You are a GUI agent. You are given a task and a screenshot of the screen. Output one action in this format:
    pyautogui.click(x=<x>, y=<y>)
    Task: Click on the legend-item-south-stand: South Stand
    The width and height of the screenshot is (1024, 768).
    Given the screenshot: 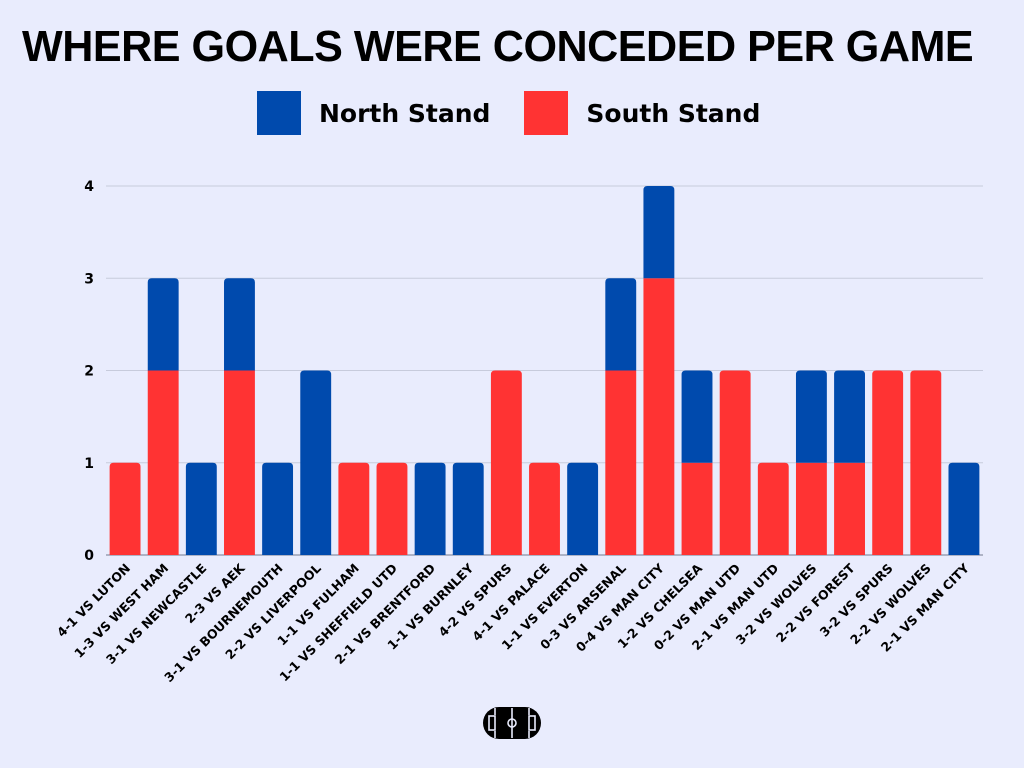 What is the action you would take?
    pyautogui.click(x=642, y=113)
    